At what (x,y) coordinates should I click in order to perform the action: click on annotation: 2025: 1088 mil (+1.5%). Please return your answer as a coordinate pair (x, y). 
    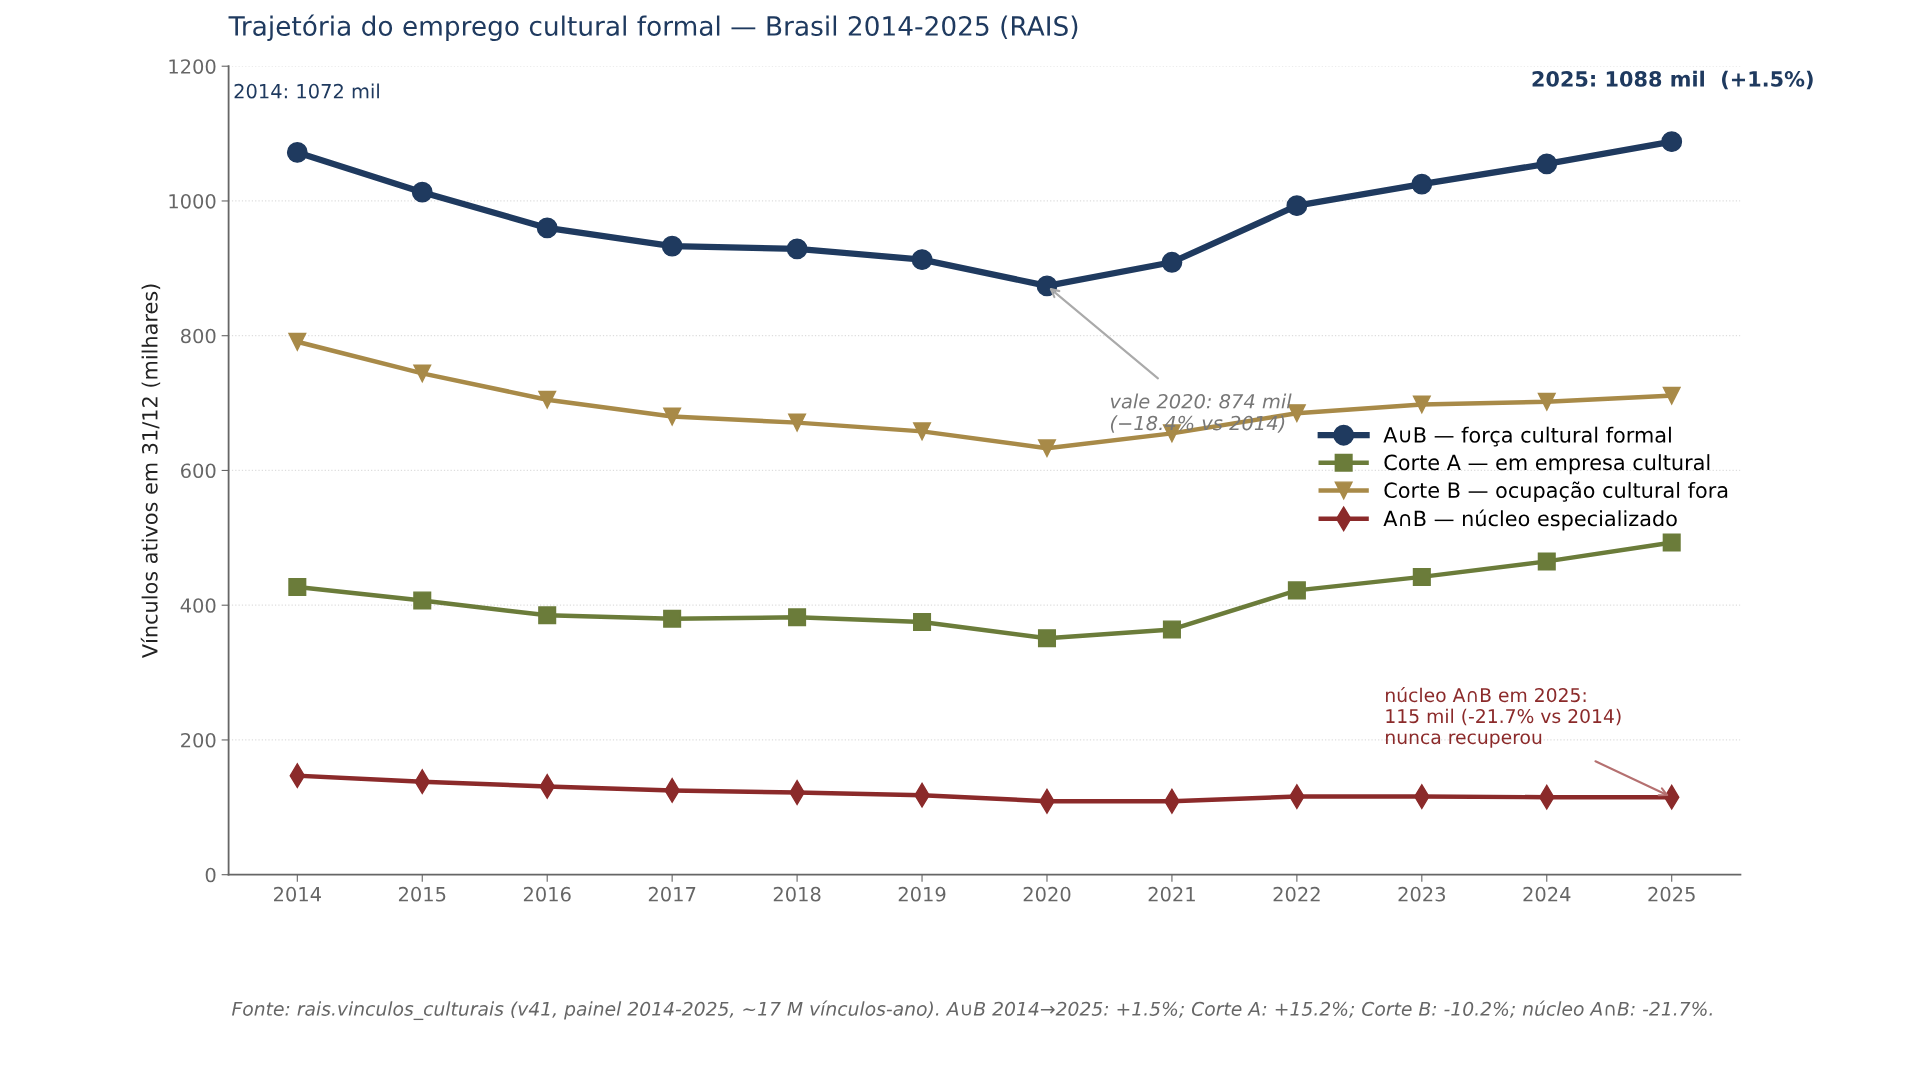
    Looking at the image, I should click on (1672, 80).